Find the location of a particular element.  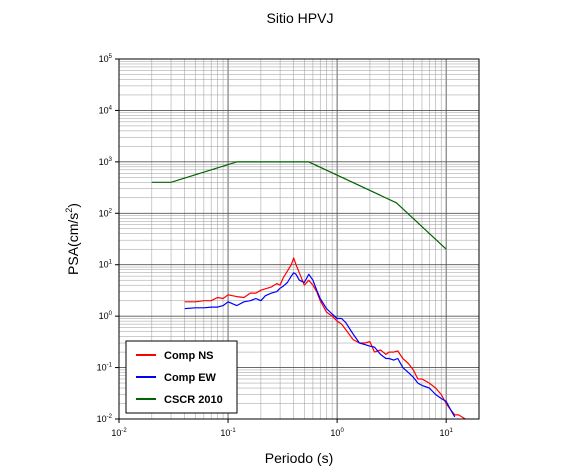

y-tick-label: 103 is located at coordinates (106, 162).